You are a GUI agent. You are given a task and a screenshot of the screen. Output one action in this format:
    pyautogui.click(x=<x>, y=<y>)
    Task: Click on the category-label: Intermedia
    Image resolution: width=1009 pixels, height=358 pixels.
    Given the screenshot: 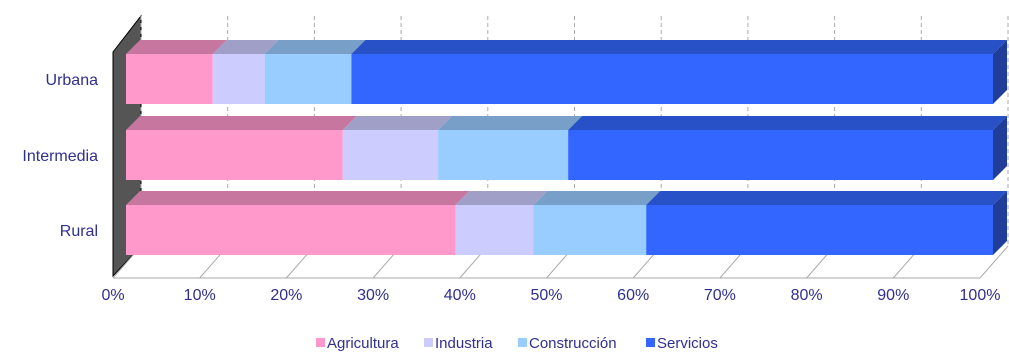 What is the action you would take?
    pyautogui.click(x=60, y=156)
    